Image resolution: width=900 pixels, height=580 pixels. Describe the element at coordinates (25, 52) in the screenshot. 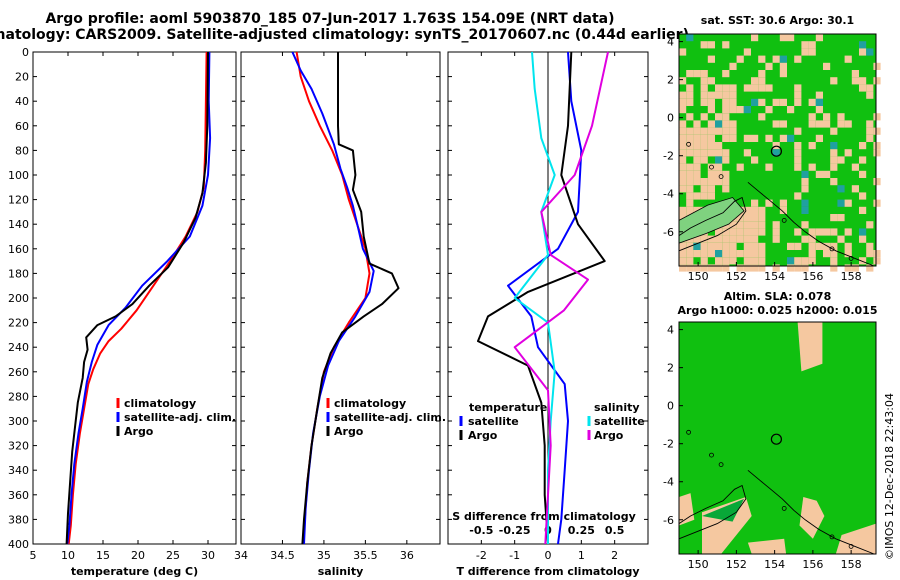

I see `depth-tick-label: 0` at that location.